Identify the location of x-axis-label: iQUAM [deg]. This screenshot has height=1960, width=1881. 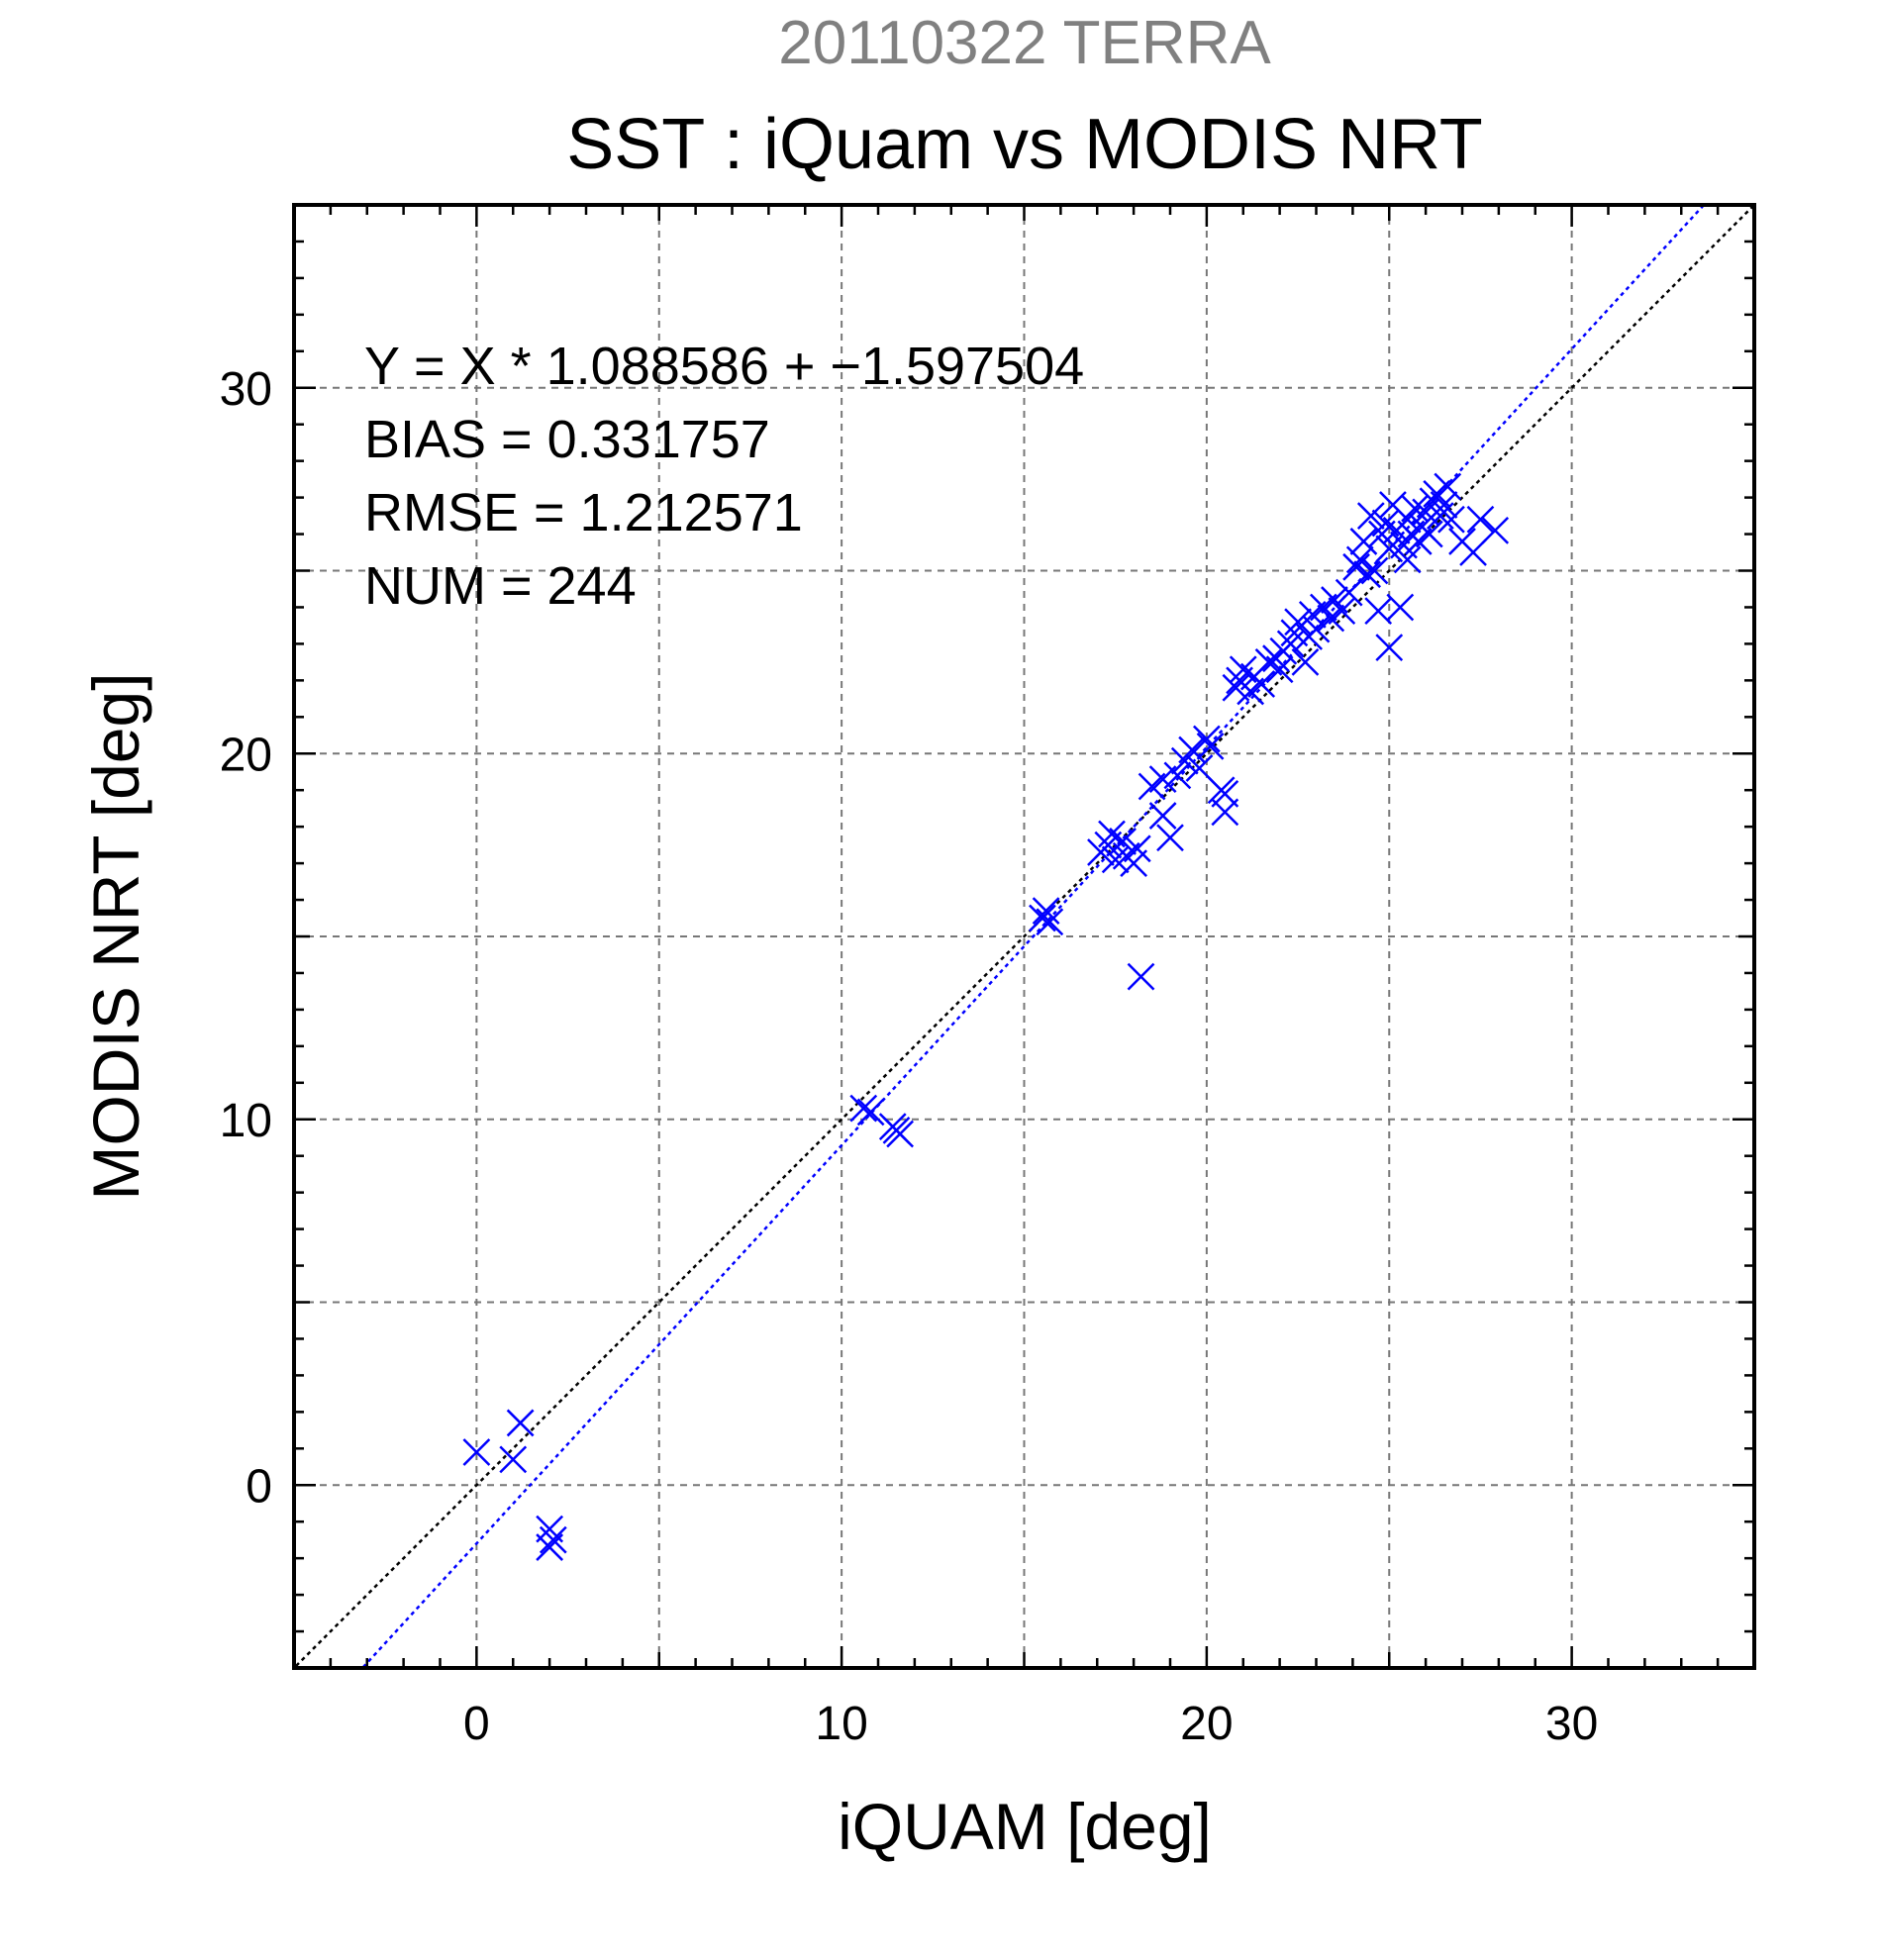
(1025, 1826).